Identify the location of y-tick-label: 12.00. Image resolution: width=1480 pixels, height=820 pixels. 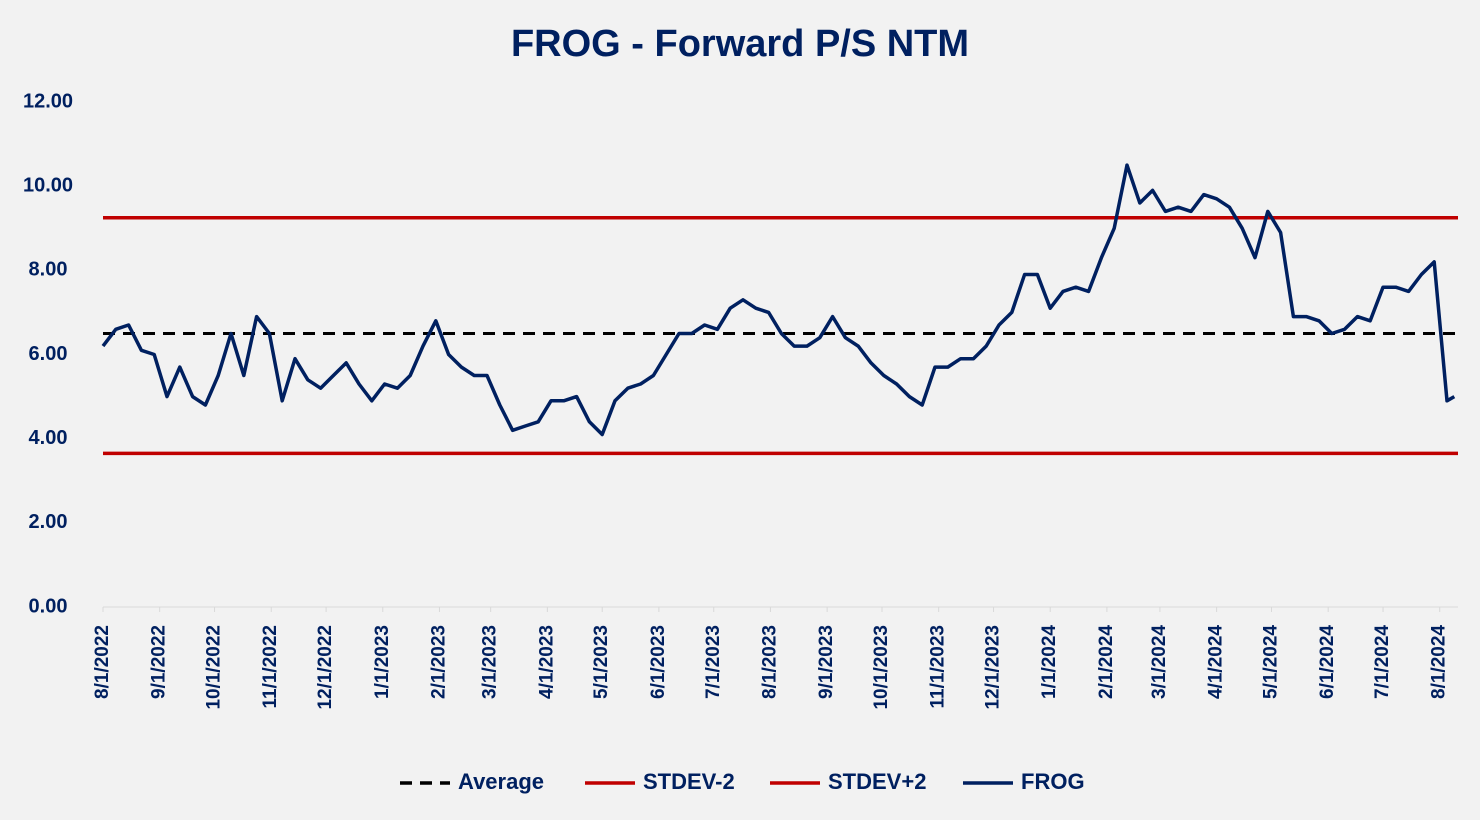
(48, 101).